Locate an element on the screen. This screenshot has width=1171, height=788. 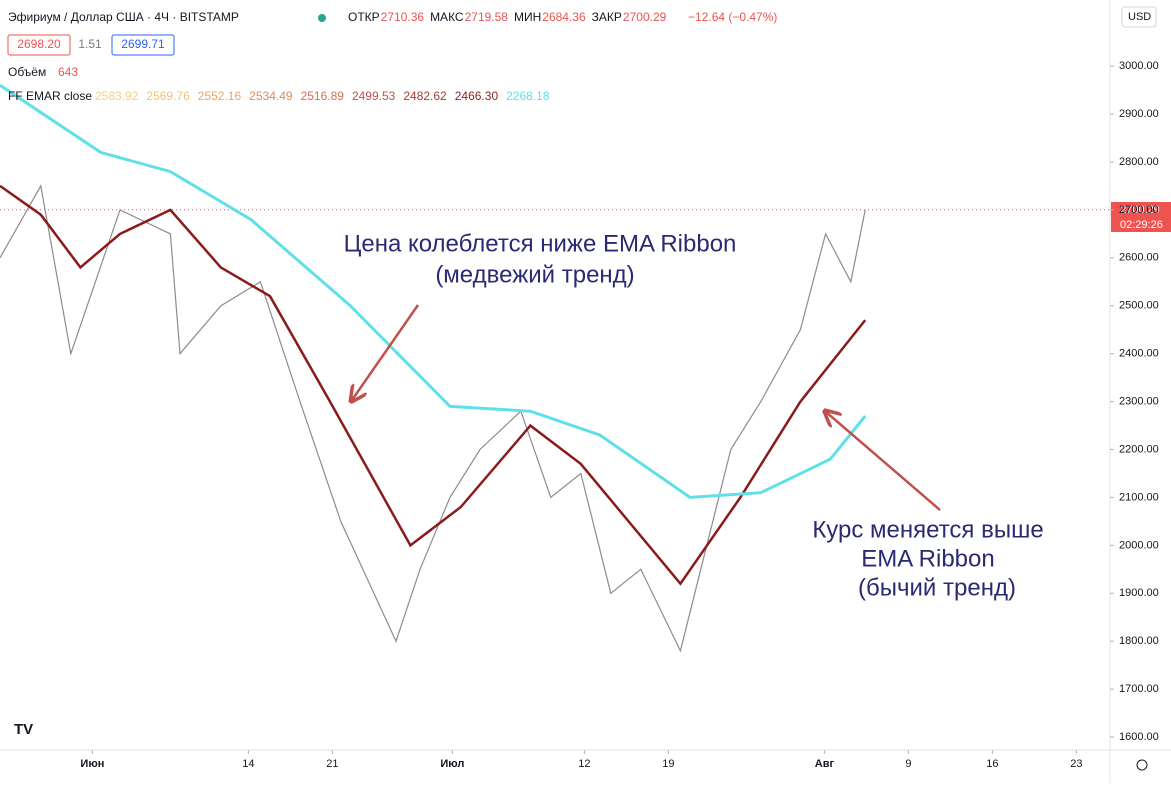
annotation: Цена колеблется ниже EMA Ribbon is located at coordinates (540, 243).